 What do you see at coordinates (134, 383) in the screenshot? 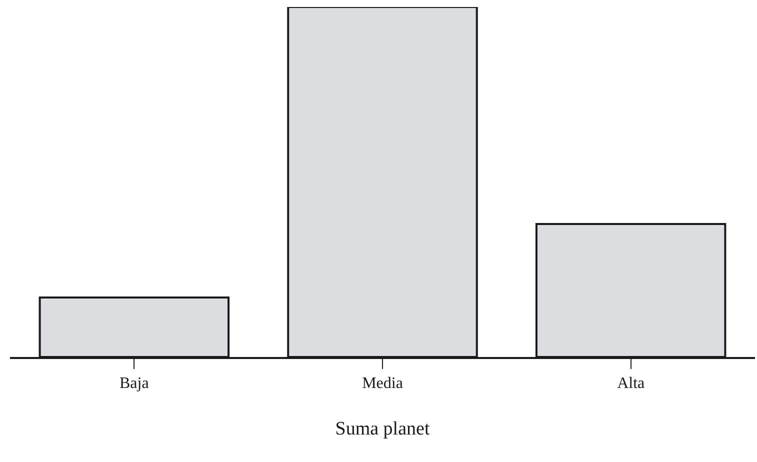
I see `x-tick-label: Baja` at bounding box center [134, 383].